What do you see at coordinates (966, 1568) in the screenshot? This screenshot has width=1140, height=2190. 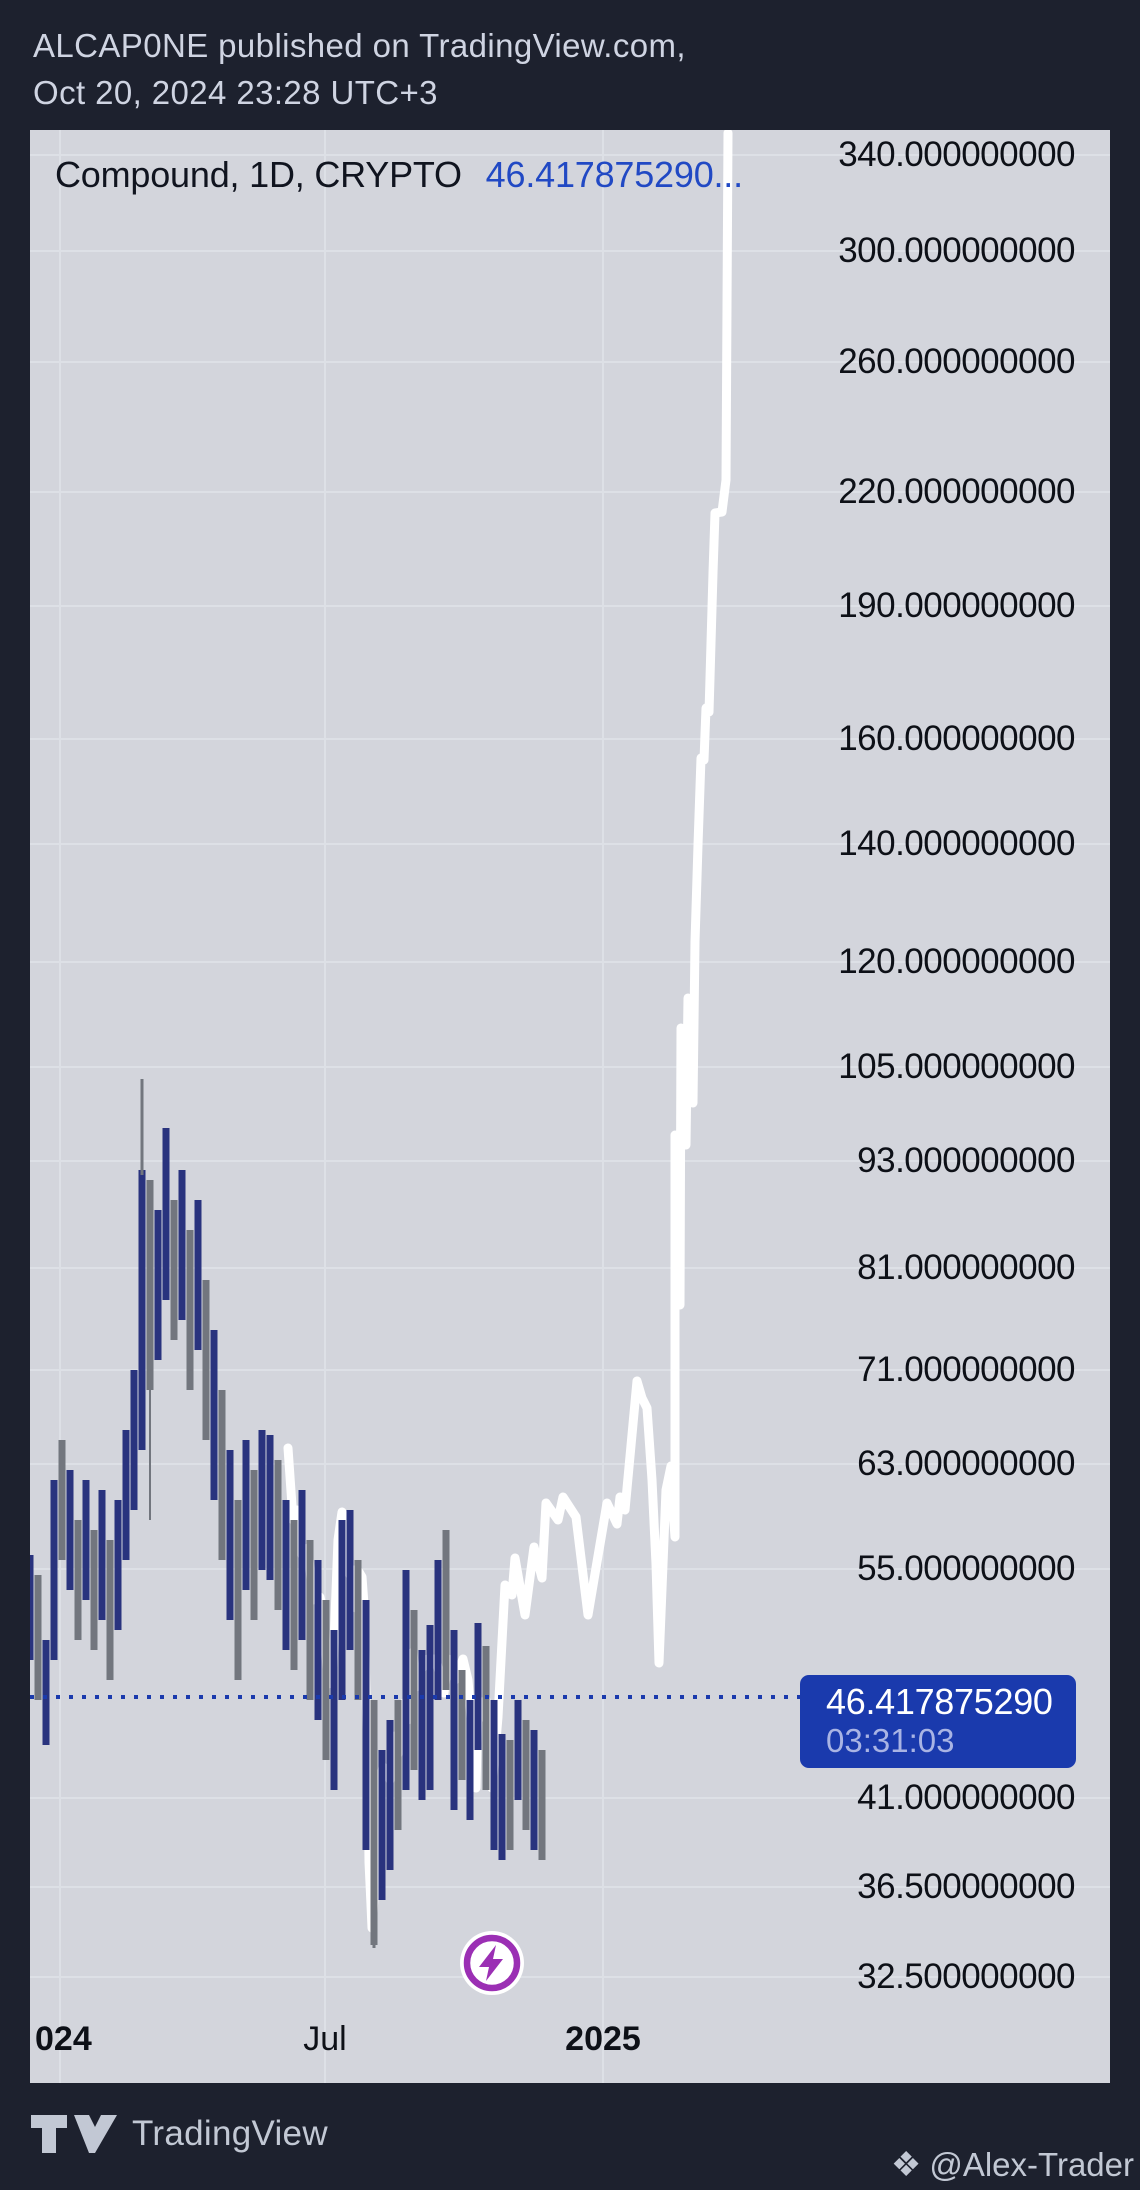 I see `y-axis-price-label: 55.000000000` at bounding box center [966, 1568].